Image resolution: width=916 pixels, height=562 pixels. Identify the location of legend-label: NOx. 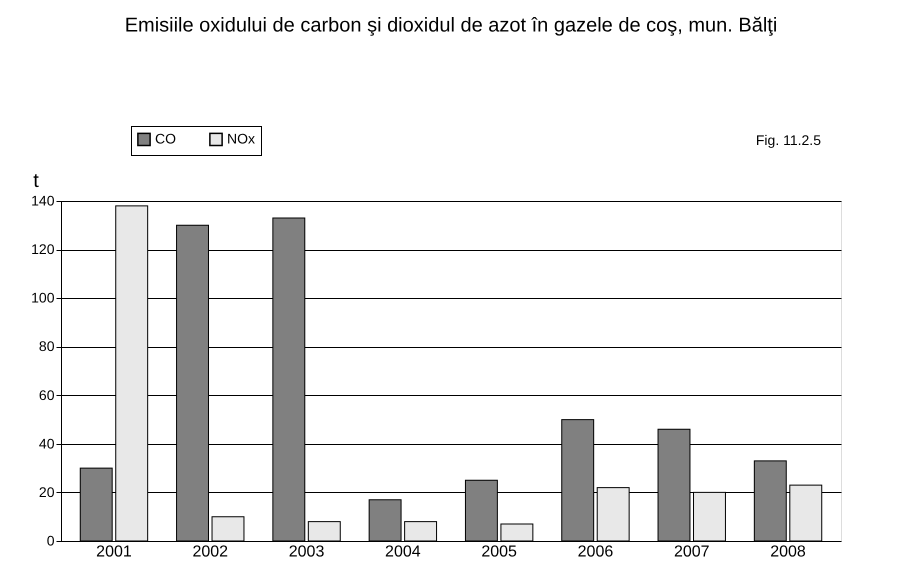
(241, 138).